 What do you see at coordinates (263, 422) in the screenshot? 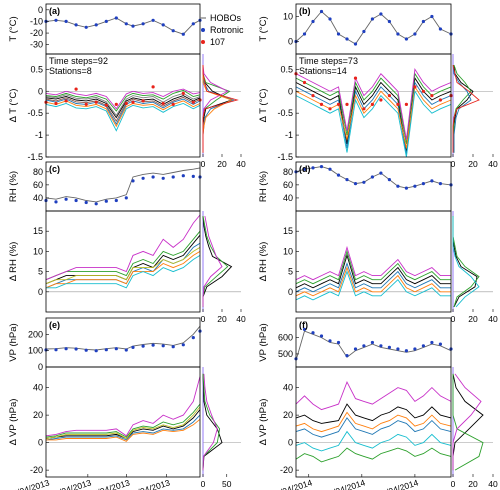
I see `y-axis-label: Δ VP (hPa)` at bounding box center [263, 422].